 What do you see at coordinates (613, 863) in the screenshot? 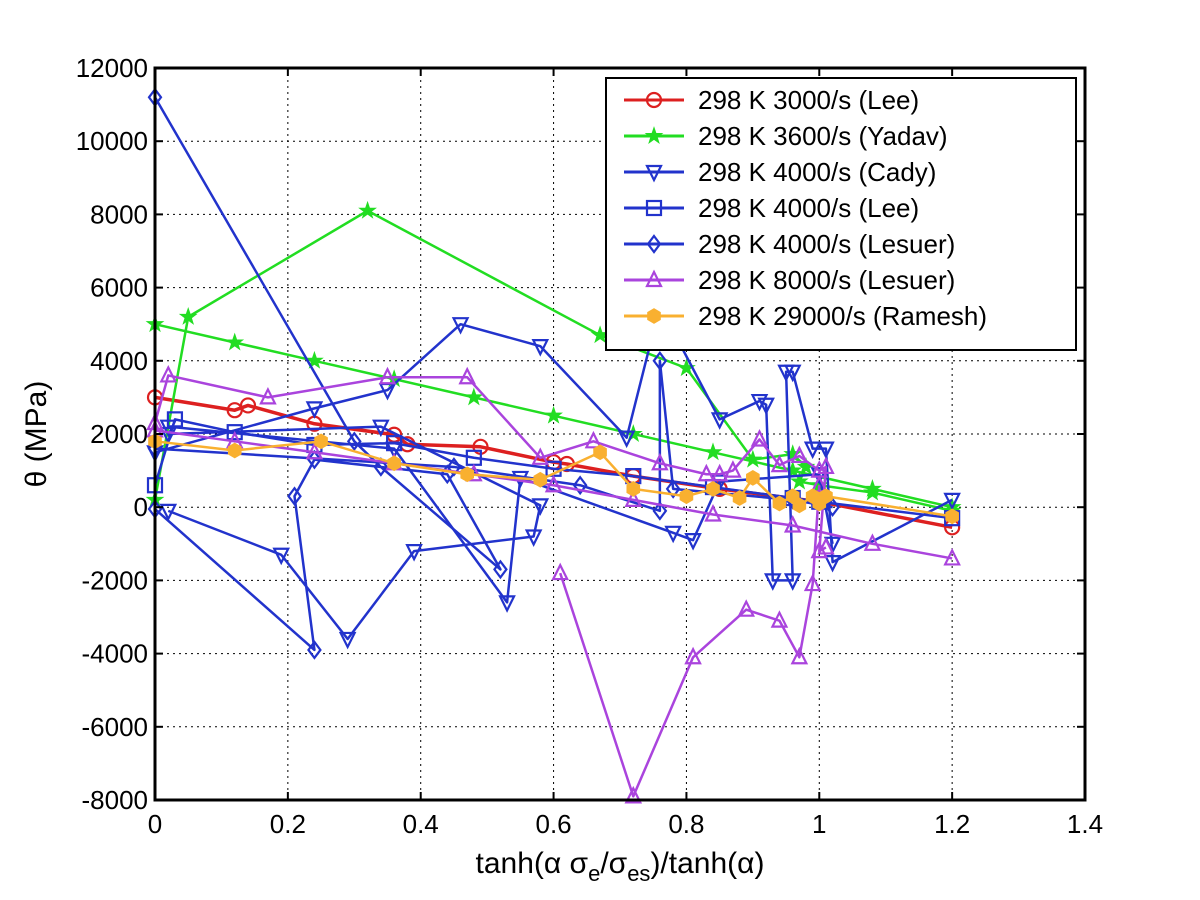
I see `x-axis-label-slash: /σ` at bounding box center [613, 863].